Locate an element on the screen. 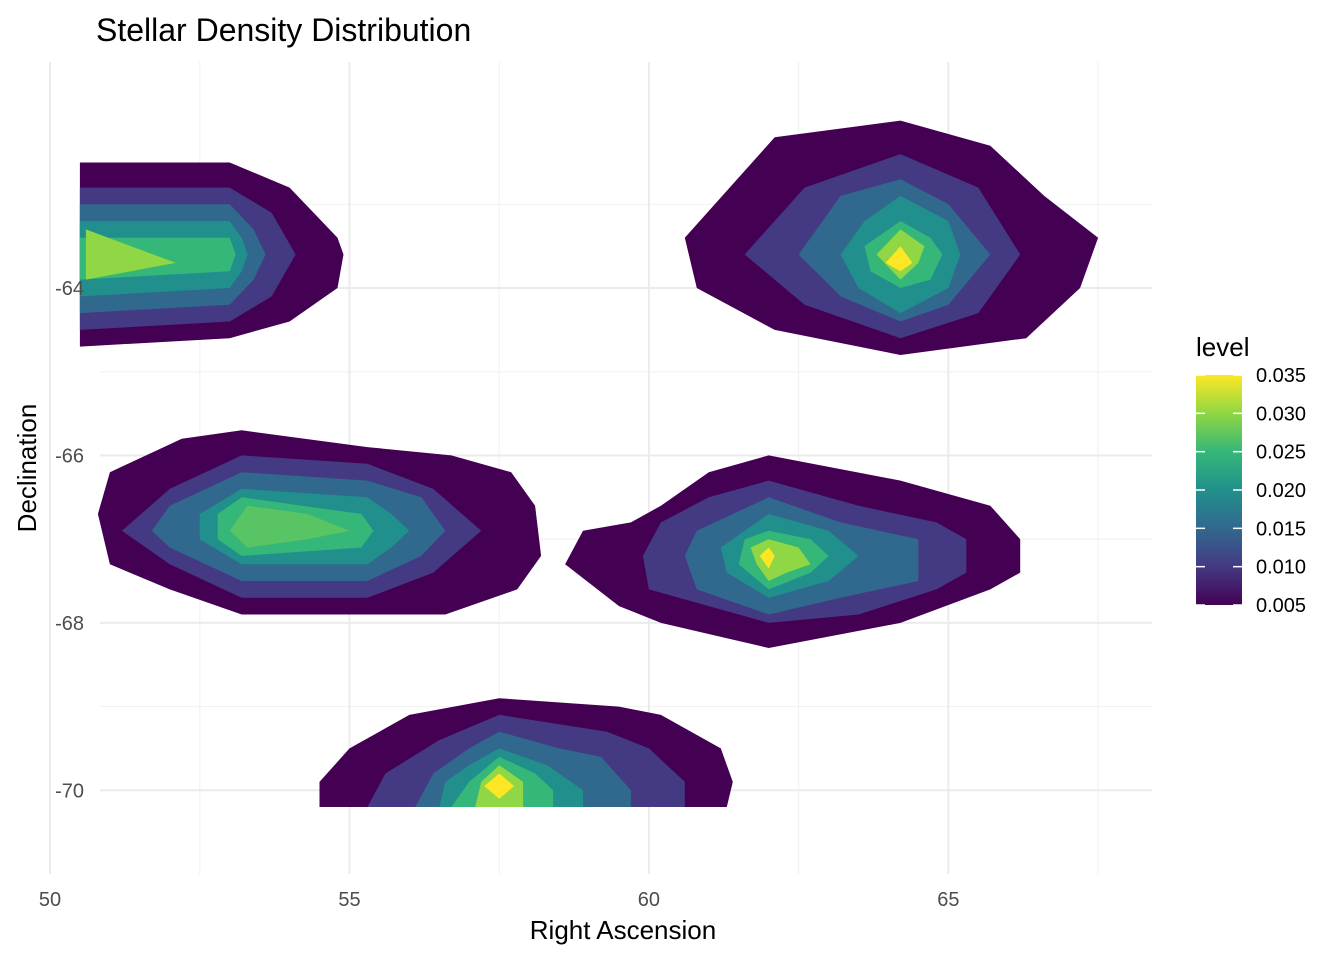  y-tick-label: -70 is located at coordinates (69, 791).